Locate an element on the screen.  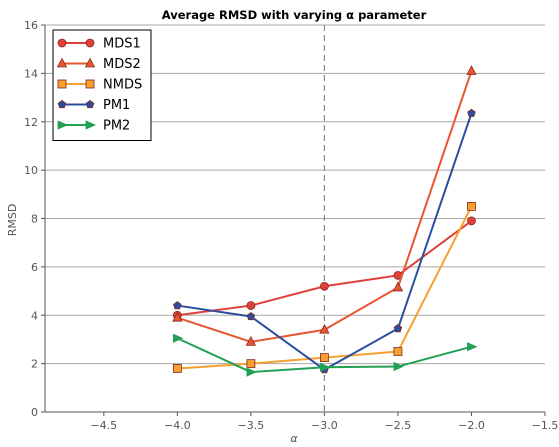
y-tick-label: 2 is located at coordinates (34, 364).